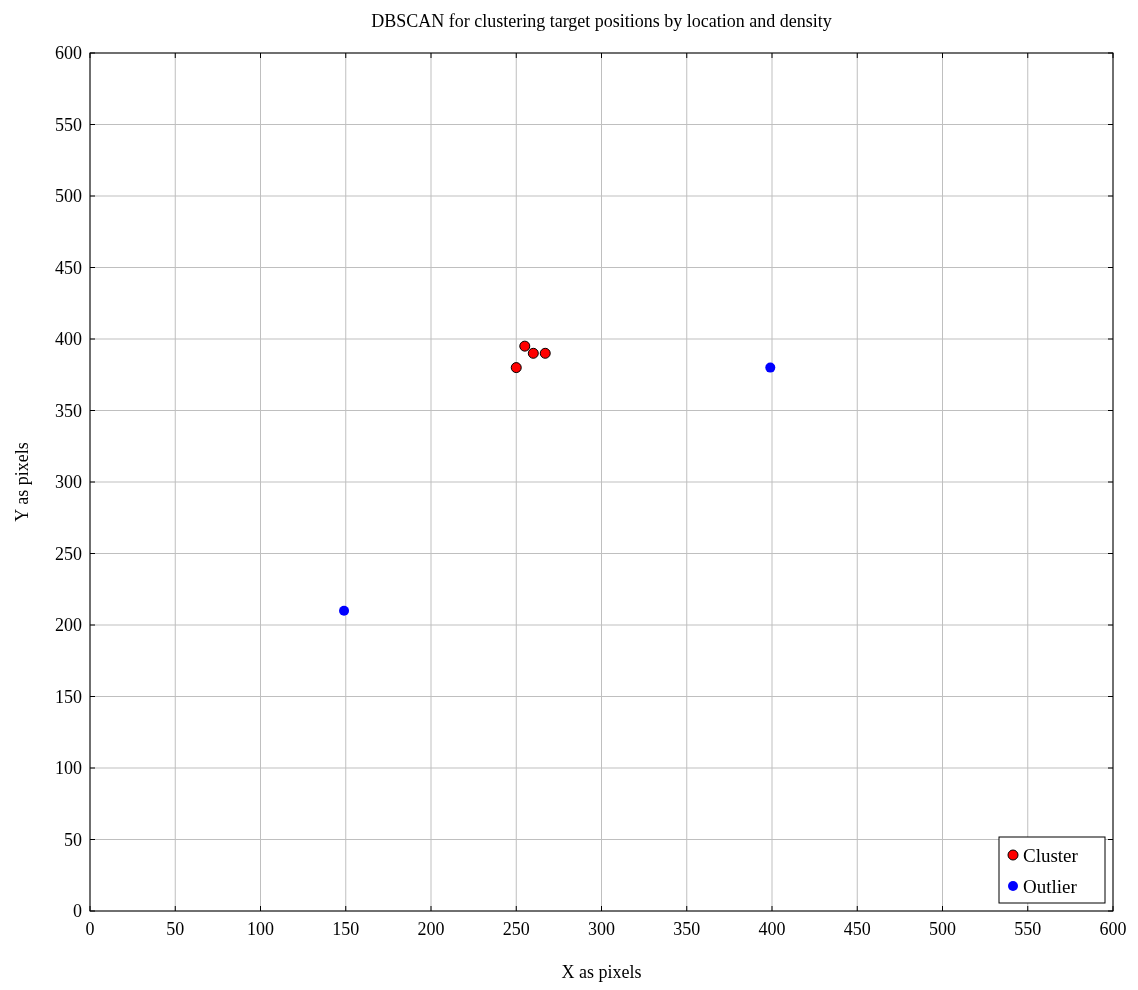 Image resolution: width=1138 pixels, height=990 pixels. Describe the element at coordinates (68, 482) in the screenshot. I see `y-tick-label: 300` at that location.